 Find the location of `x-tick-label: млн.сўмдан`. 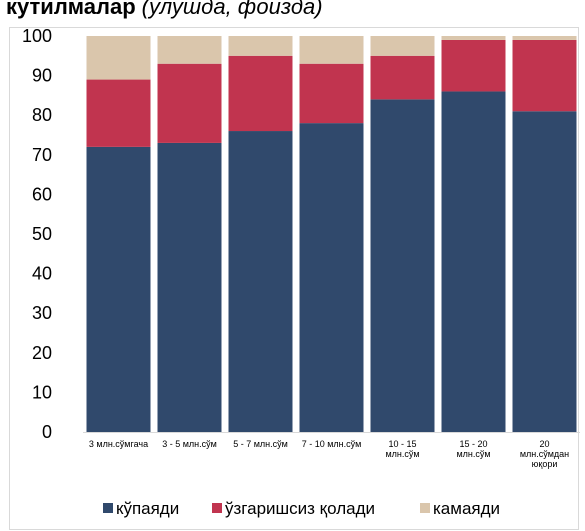

x-tick-label: млн.сўмдан is located at coordinates (544, 454).